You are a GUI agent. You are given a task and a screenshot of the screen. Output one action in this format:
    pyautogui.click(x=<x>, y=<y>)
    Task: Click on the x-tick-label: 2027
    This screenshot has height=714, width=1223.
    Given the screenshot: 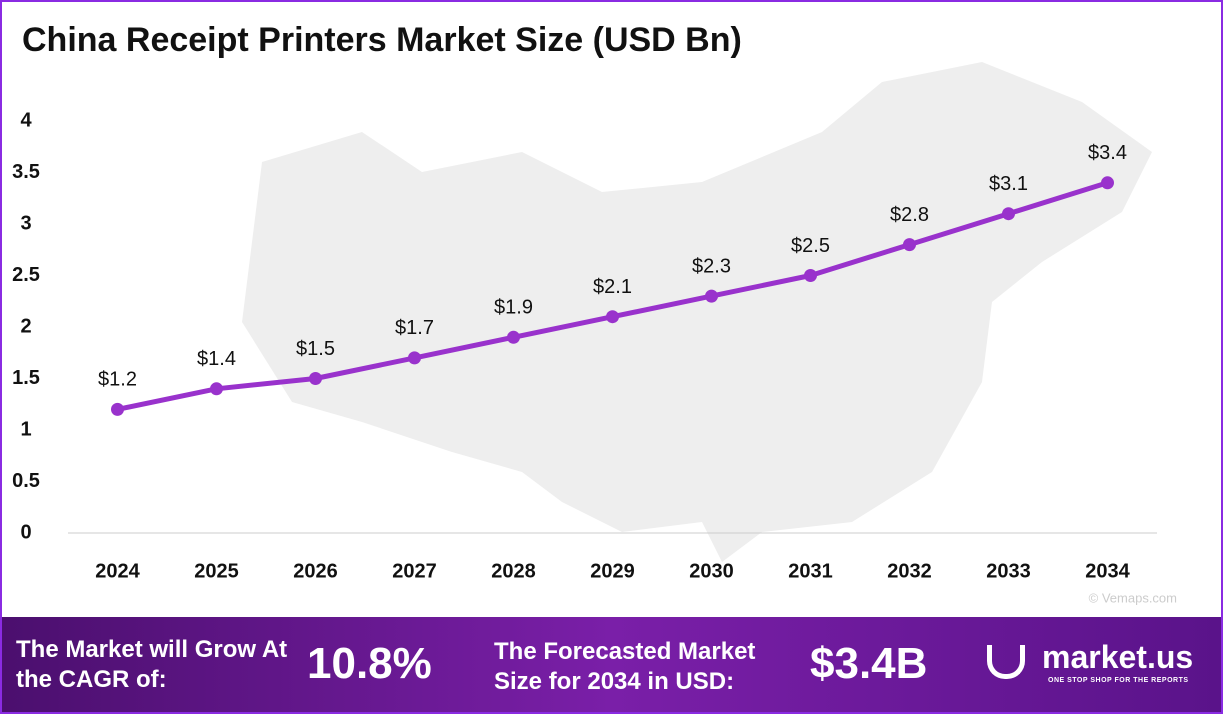 What is the action you would take?
    pyautogui.click(x=414, y=571)
    